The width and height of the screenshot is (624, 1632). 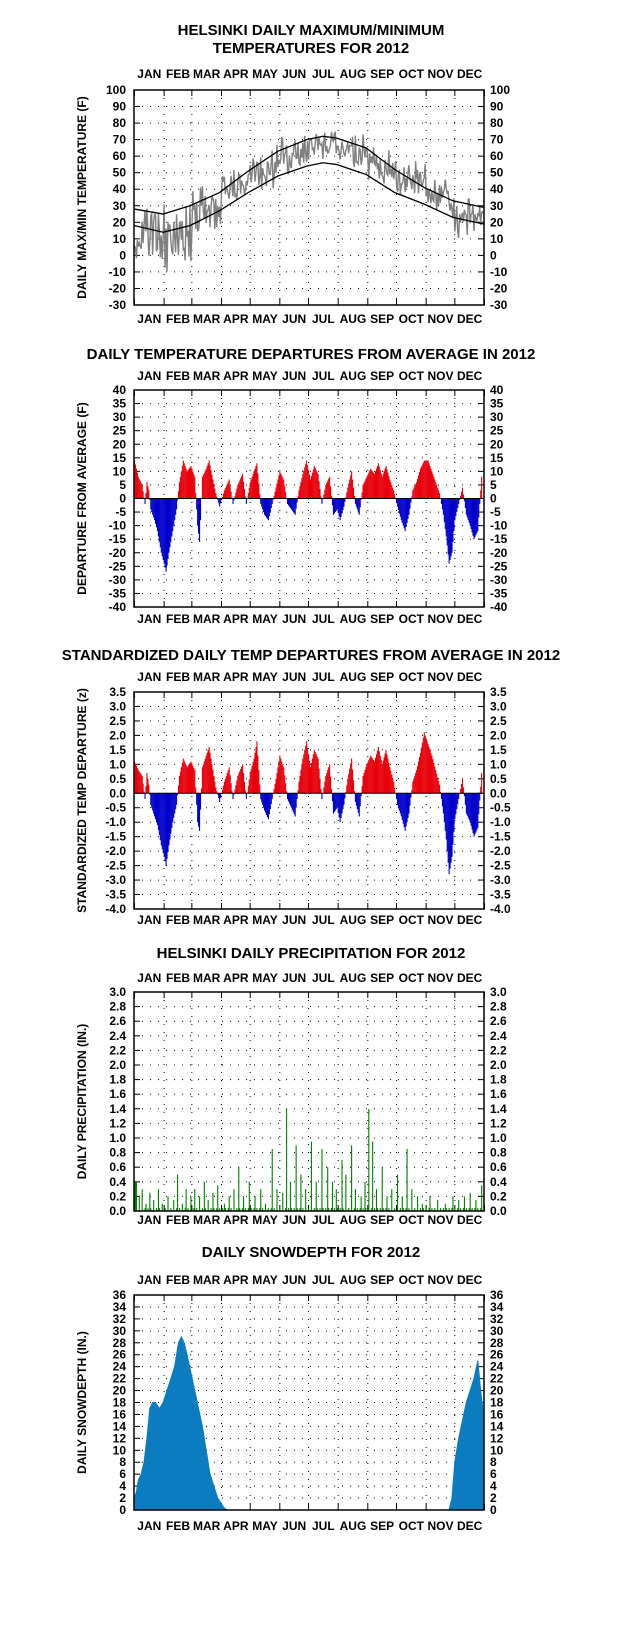 I want to click on y-tick-label-right: 2.0, so click(x=498, y=735).